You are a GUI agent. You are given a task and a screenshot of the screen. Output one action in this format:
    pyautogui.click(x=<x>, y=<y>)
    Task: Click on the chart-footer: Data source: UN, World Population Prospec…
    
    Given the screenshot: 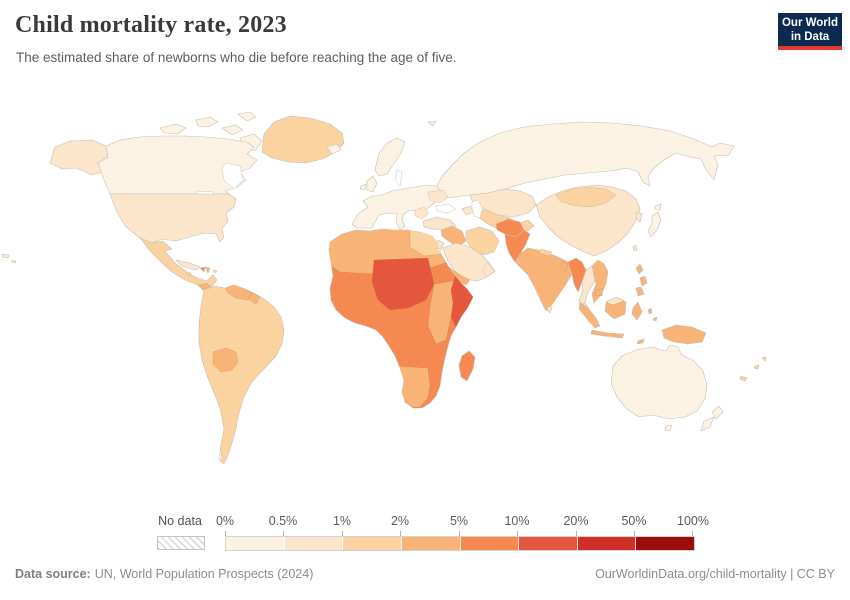 What is the action you would take?
    pyautogui.click(x=425, y=574)
    